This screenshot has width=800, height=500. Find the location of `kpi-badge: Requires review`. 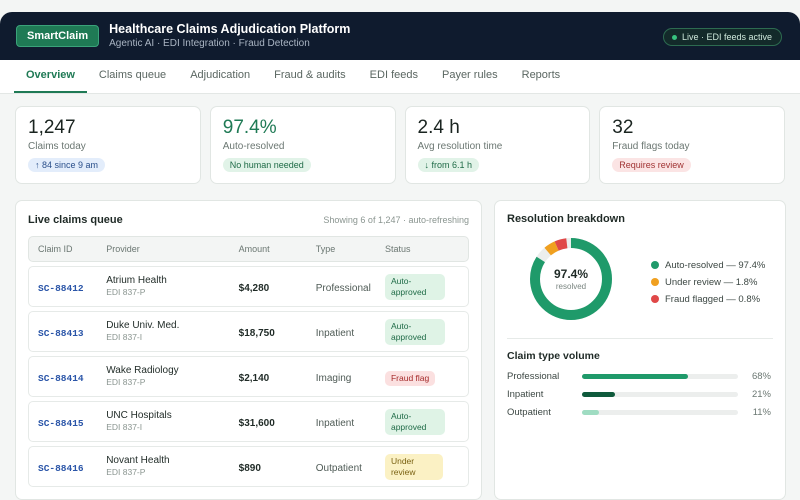

kpi-badge: Requires review is located at coordinates (651, 165).